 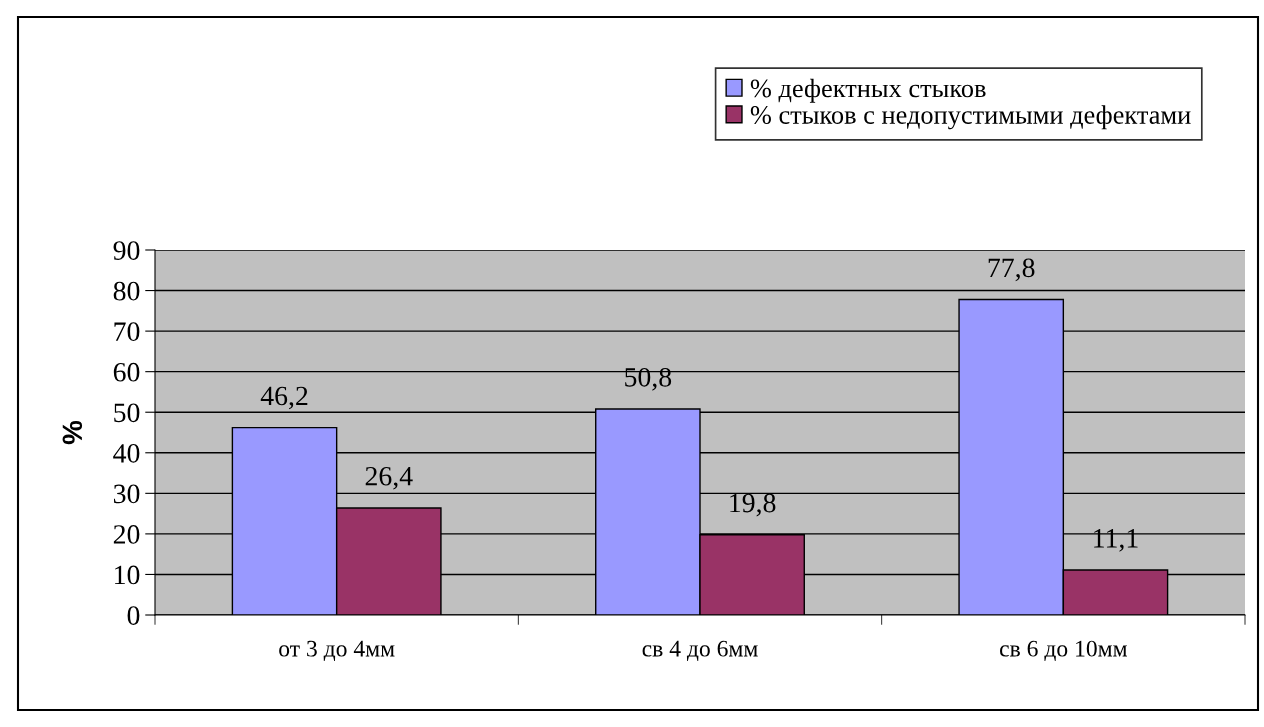 I want to click on x-tick-label: св 6 до 10мм, so click(x=1064, y=650).